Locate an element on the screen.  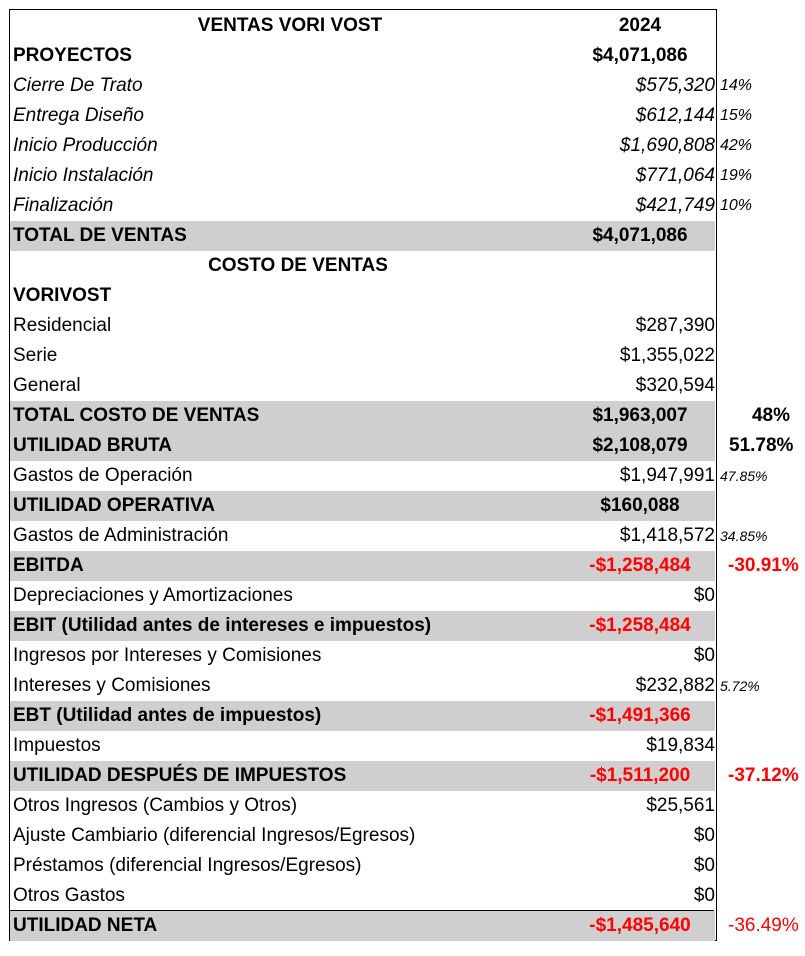
prestamos-amount: $0 is located at coordinates (704, 865).